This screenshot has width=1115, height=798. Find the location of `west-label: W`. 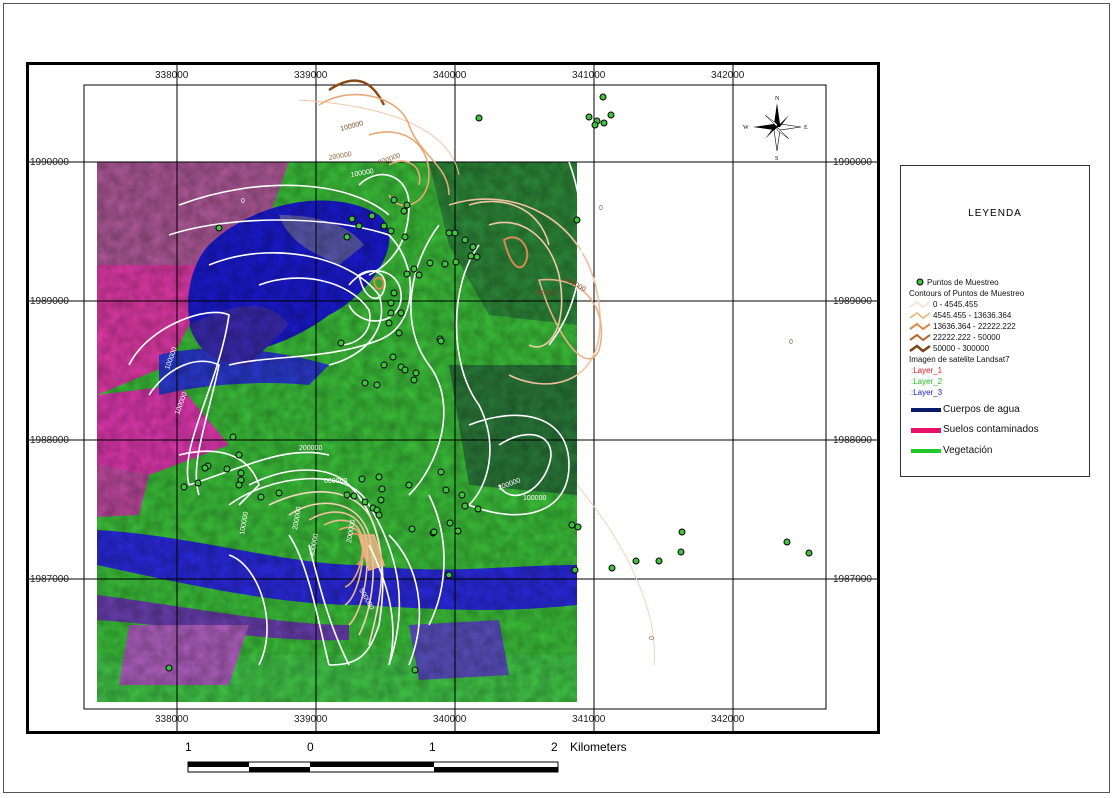

west-label: W is located at coordinates (746, 128).